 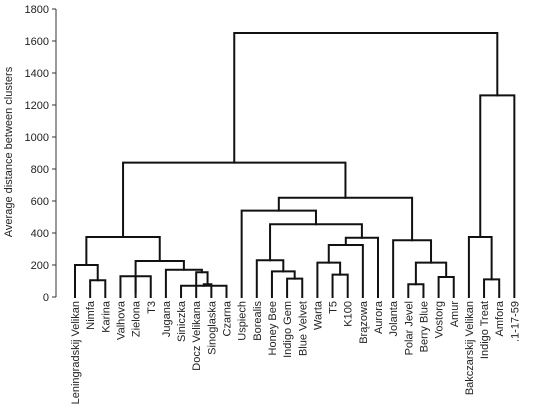 What do you see at coordinates (424, 326) in the screenshot?
I see `leaf-label: Berry Blue` at bounding box center [424, 326].